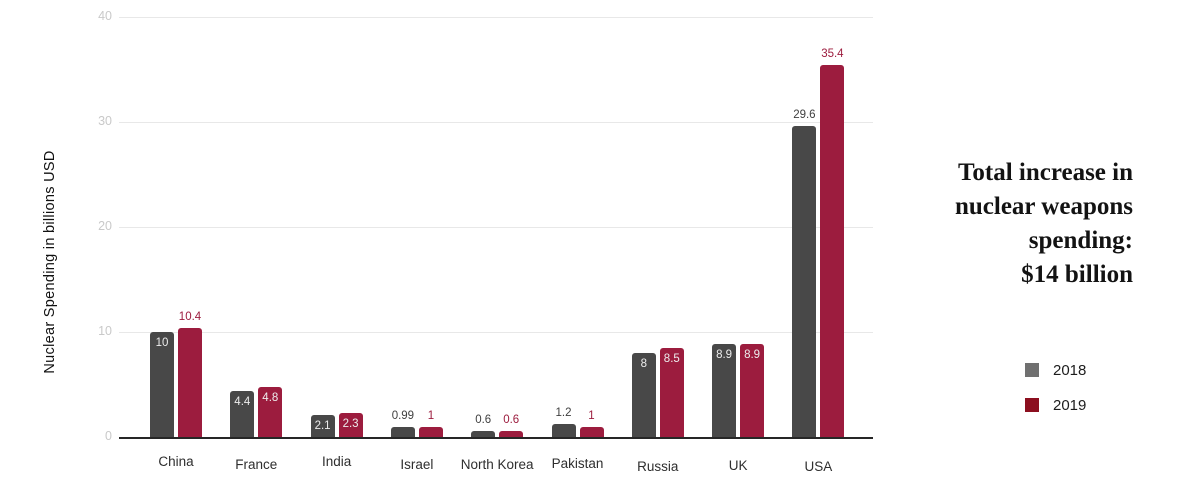 The width and height of the screenshot is (1200, 500). What do you see at coordinates (591, 431) in the screenshot?
I see `bar-2019-pakistan` at bounding box center [591, 431].